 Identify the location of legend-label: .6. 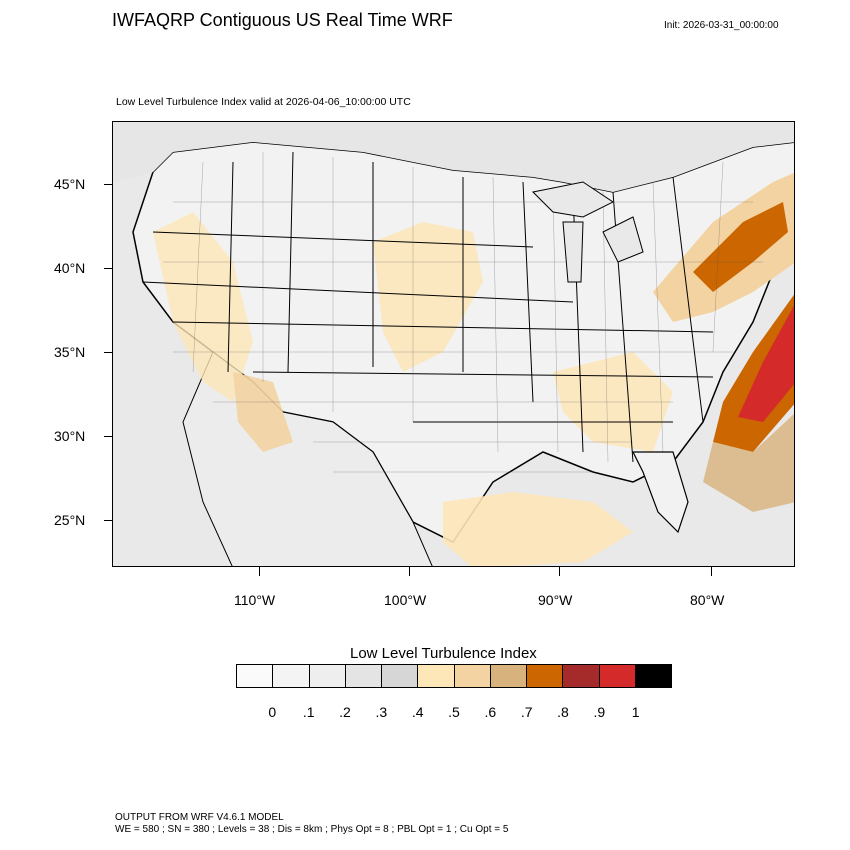
(490, 712).